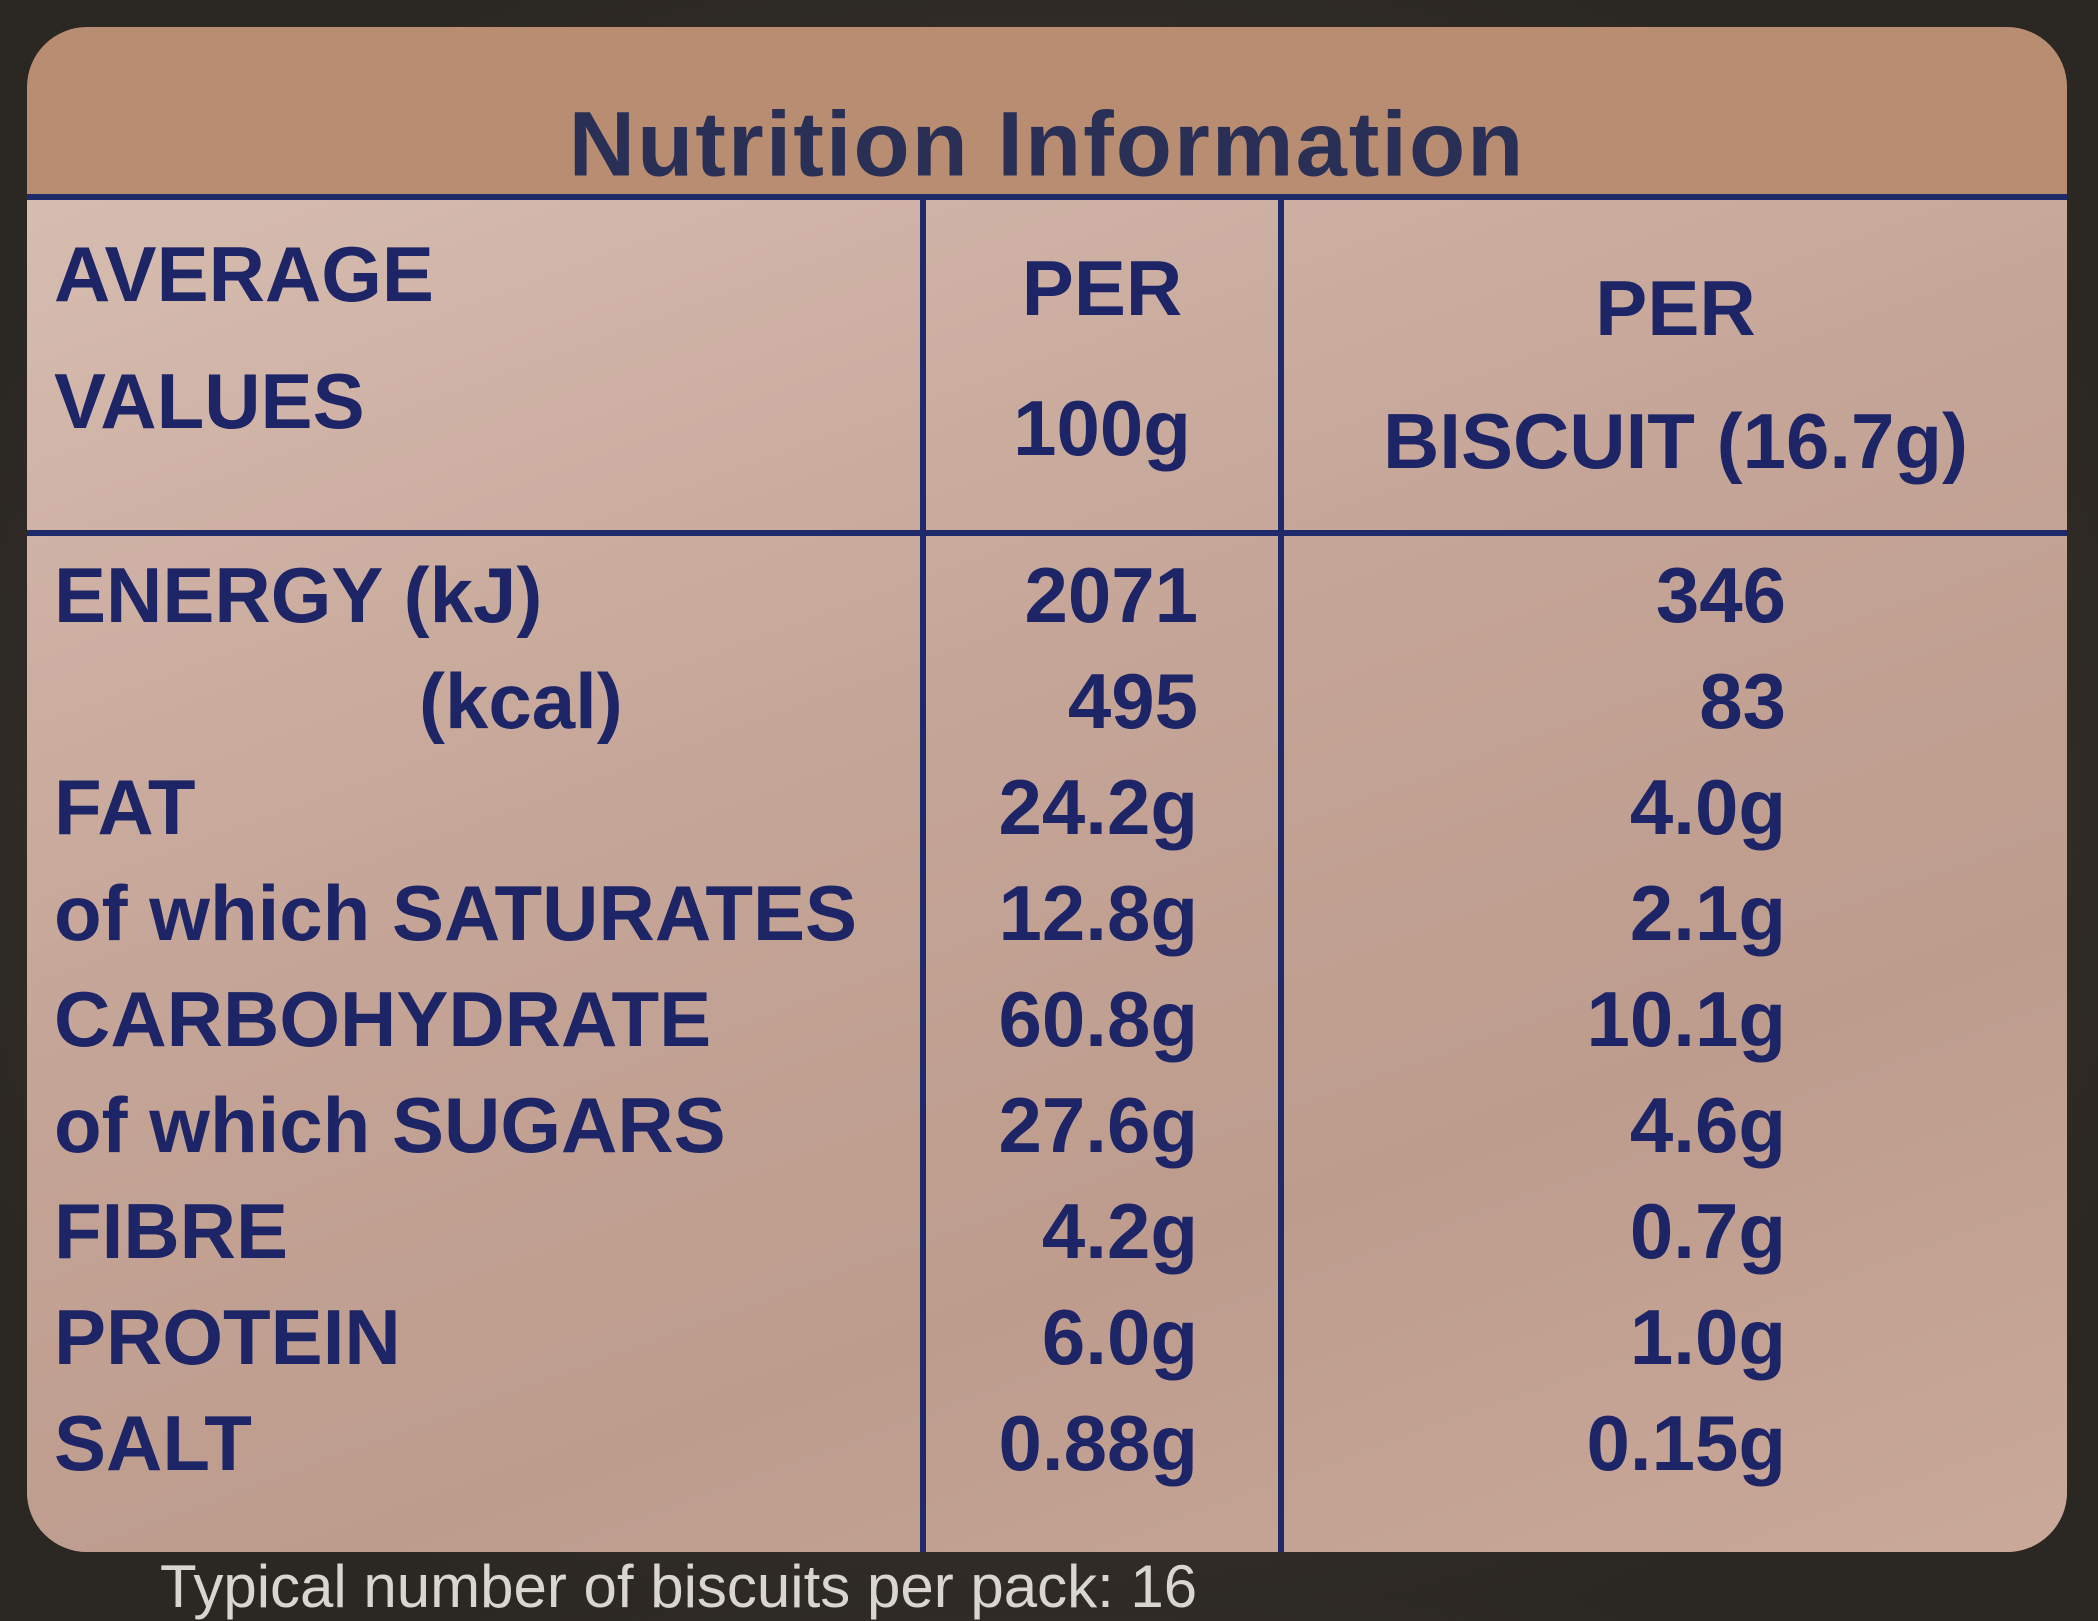 Image resolution: width=2098 pixels, height=1621 pixels. I want to click on value-per-biscuit: 346, so click(1720, 595).